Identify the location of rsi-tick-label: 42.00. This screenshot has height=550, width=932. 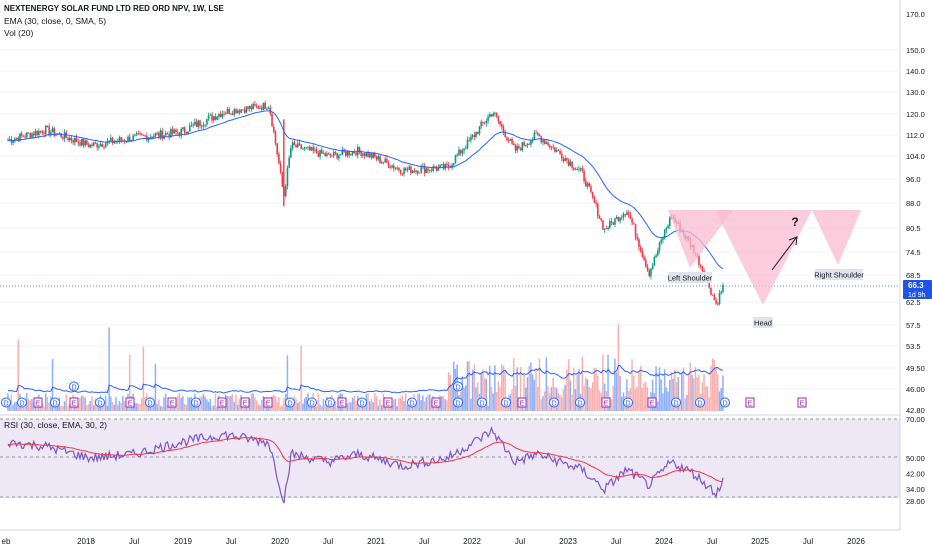
(915, 474).